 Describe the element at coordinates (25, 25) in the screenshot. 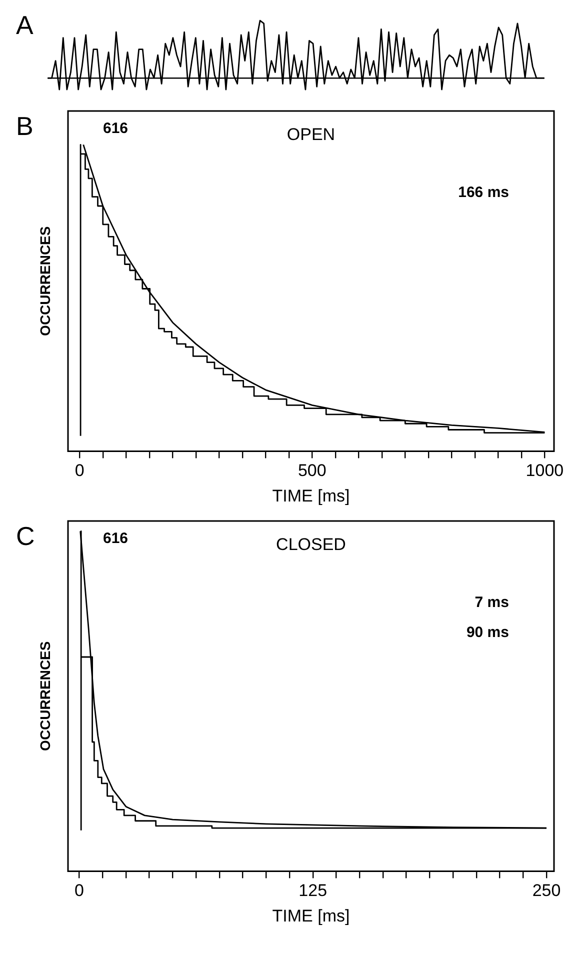

I see `chart-title: A` at that location.